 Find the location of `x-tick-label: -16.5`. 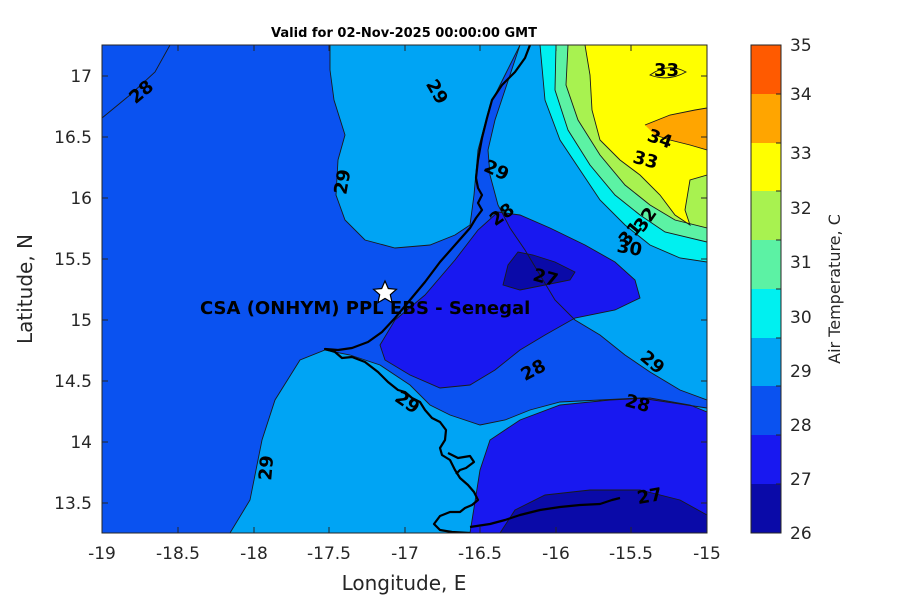

x-tick-label: -16.5 is located at coordinates (480, 554).